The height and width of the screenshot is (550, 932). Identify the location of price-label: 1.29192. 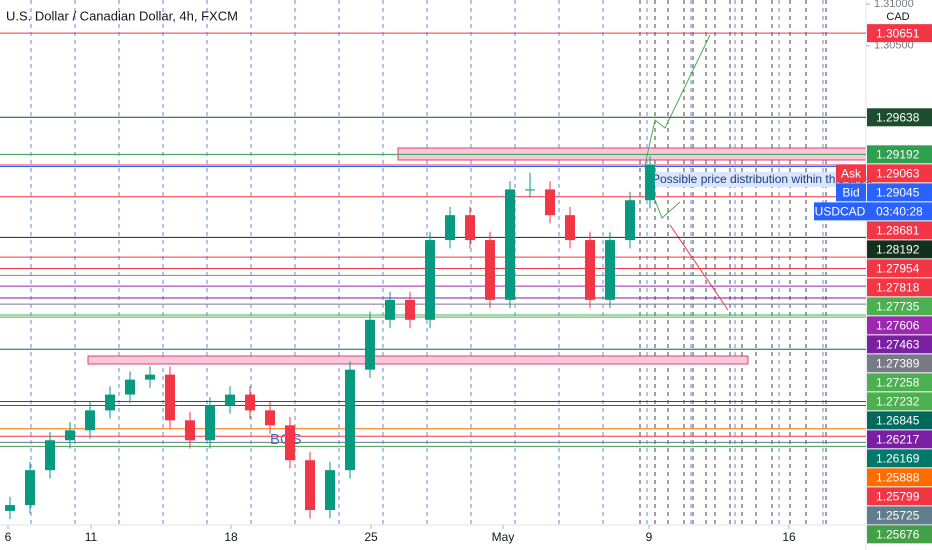
(898, 155).